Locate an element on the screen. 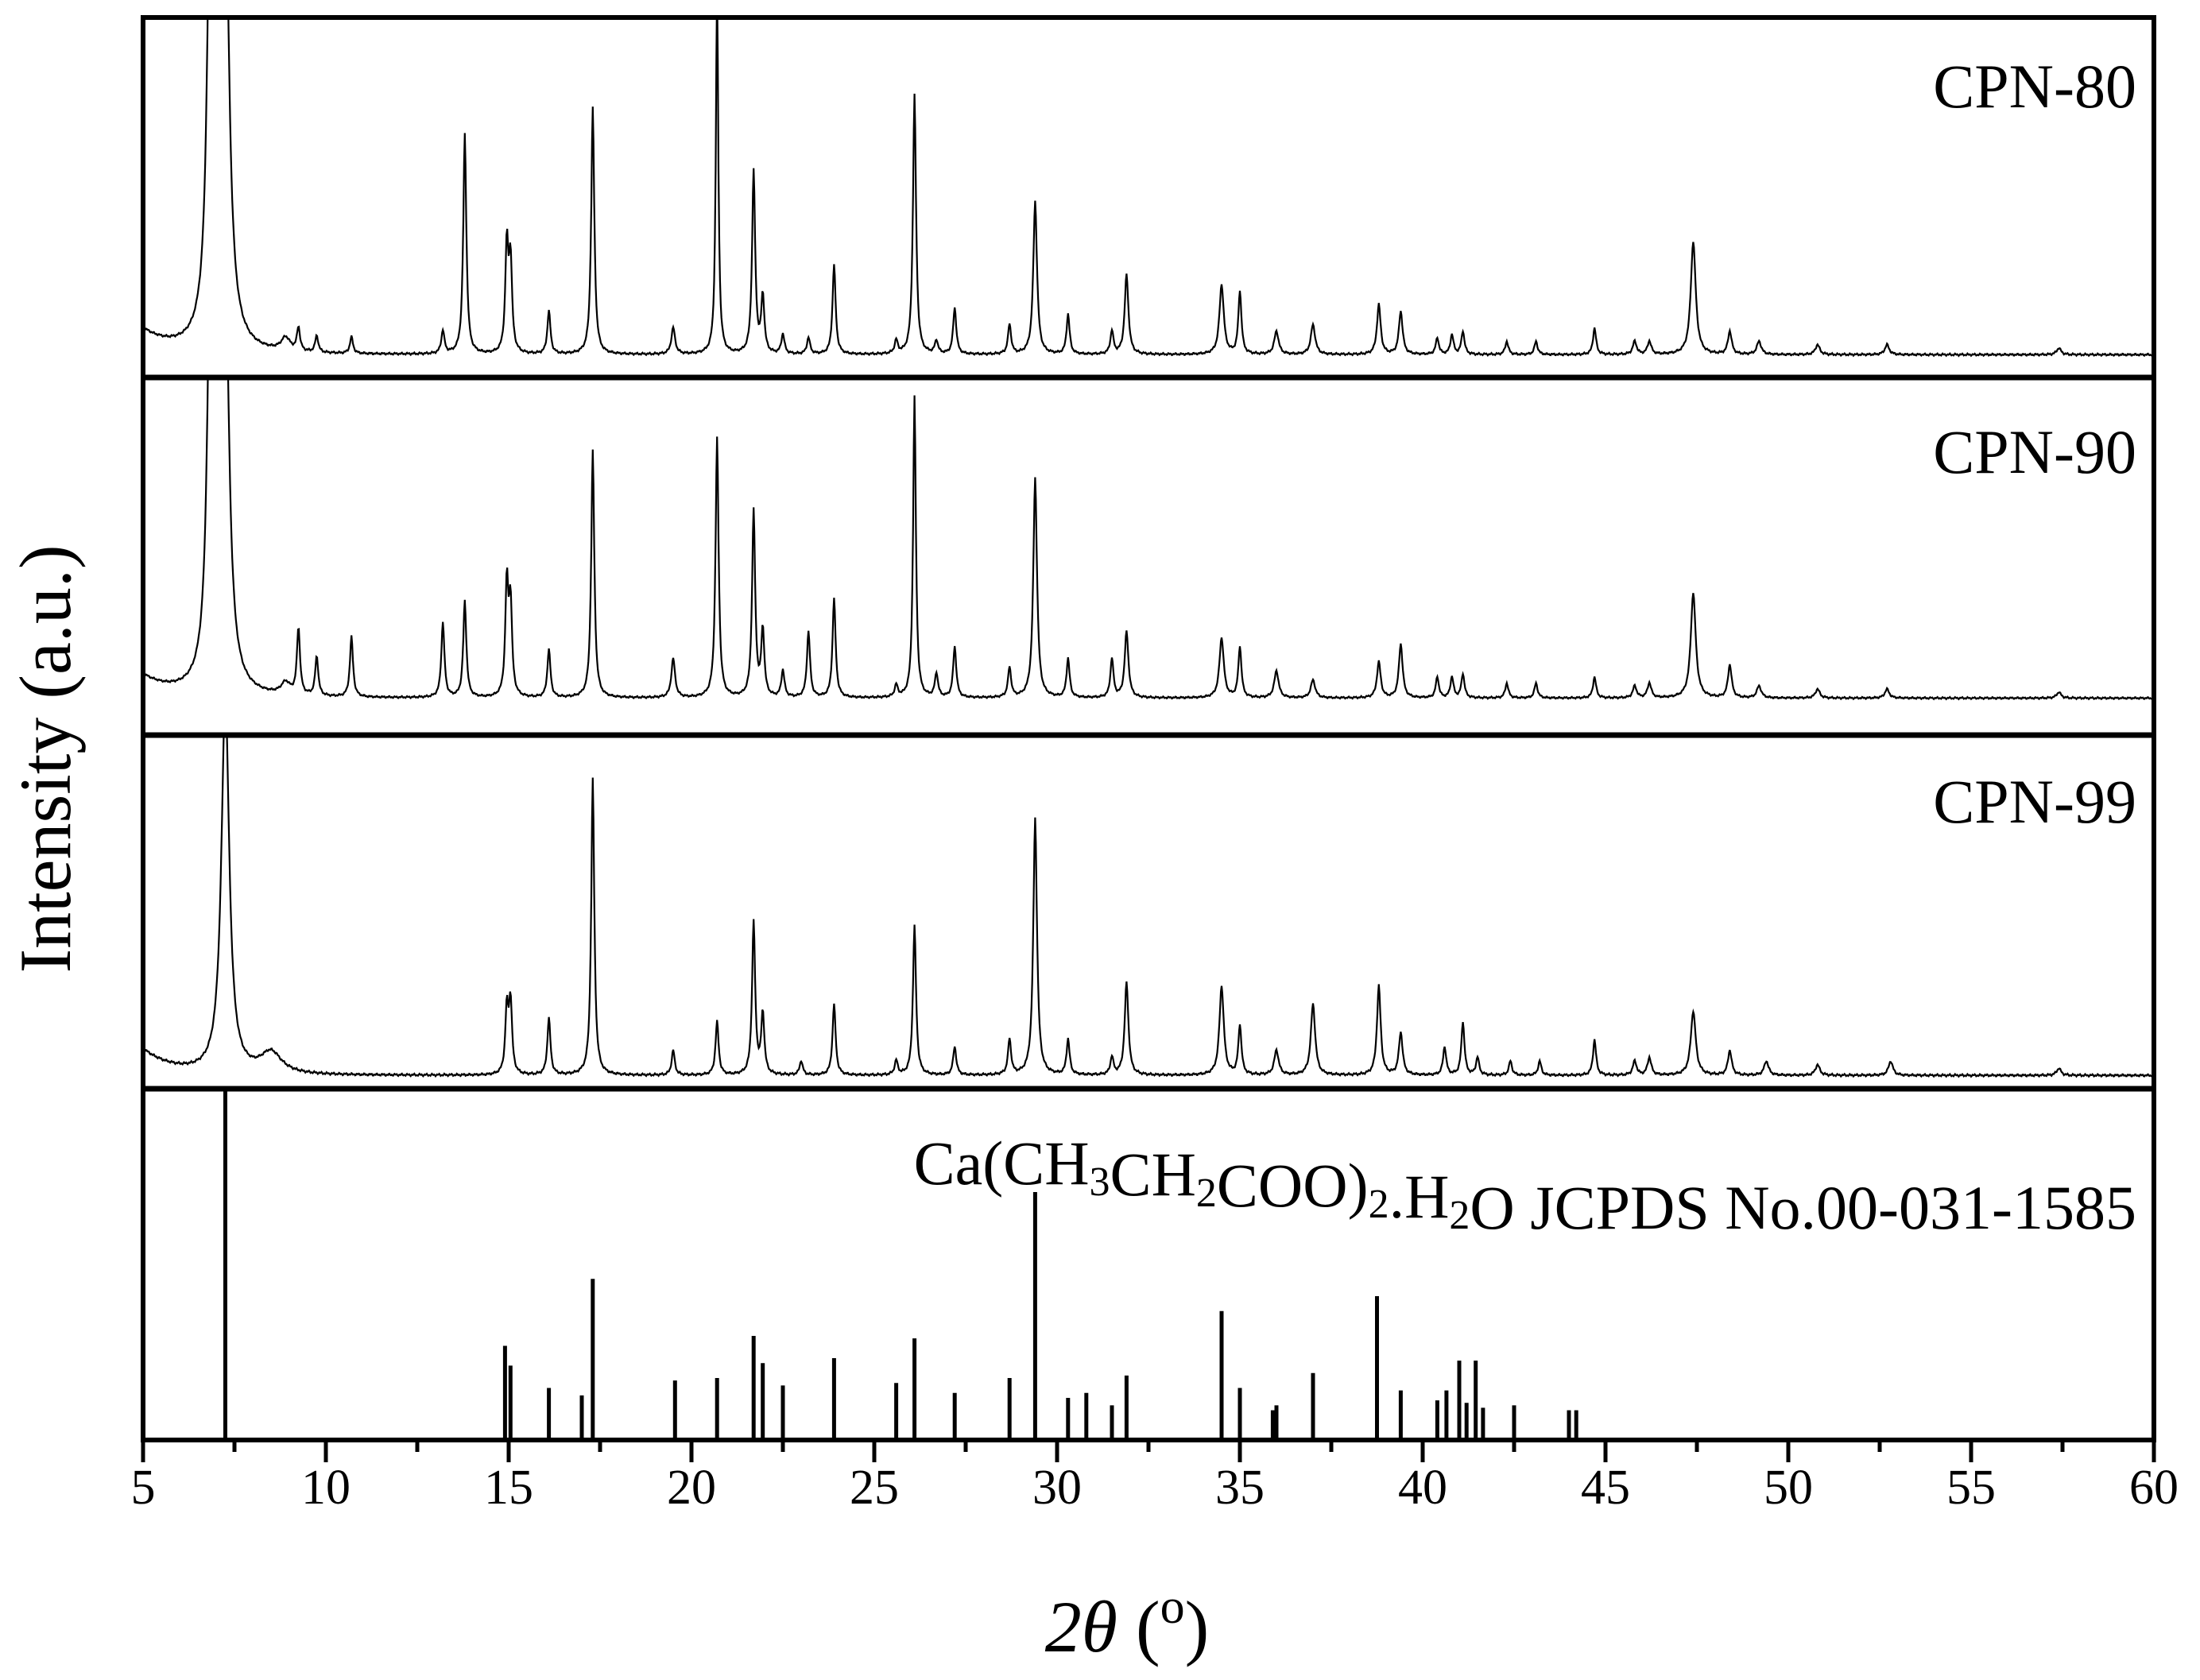 The image size is (2200, 1680). x-tick-label: 25 is located at coordinates (875, 1488).